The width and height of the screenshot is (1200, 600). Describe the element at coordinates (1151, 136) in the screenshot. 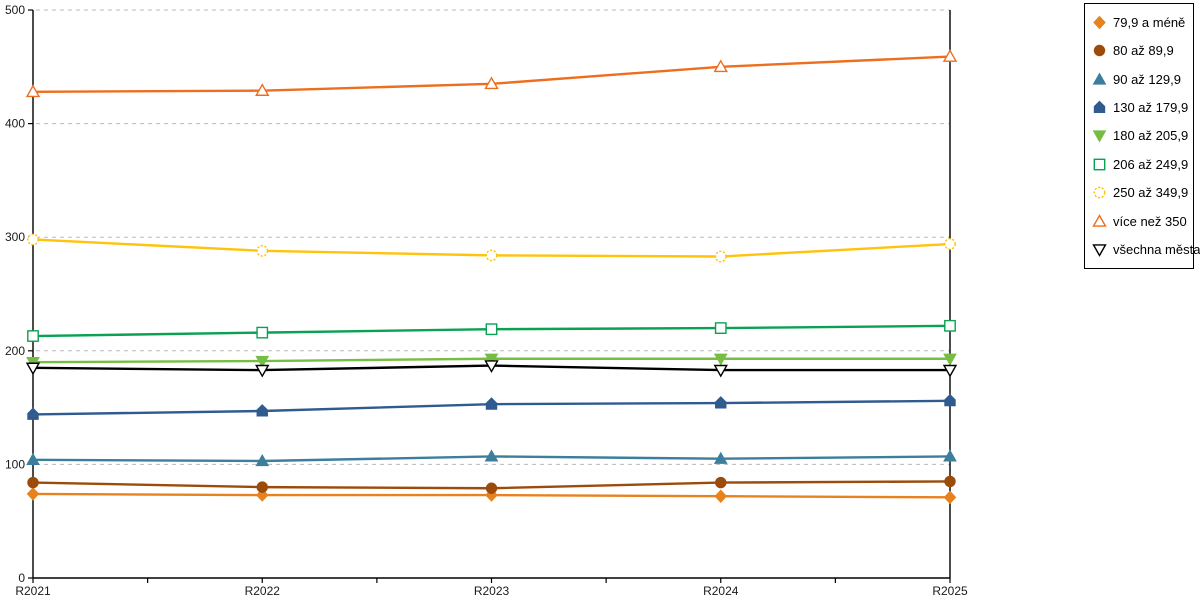

I see `legend-label: 180 až 205,9` at that location.